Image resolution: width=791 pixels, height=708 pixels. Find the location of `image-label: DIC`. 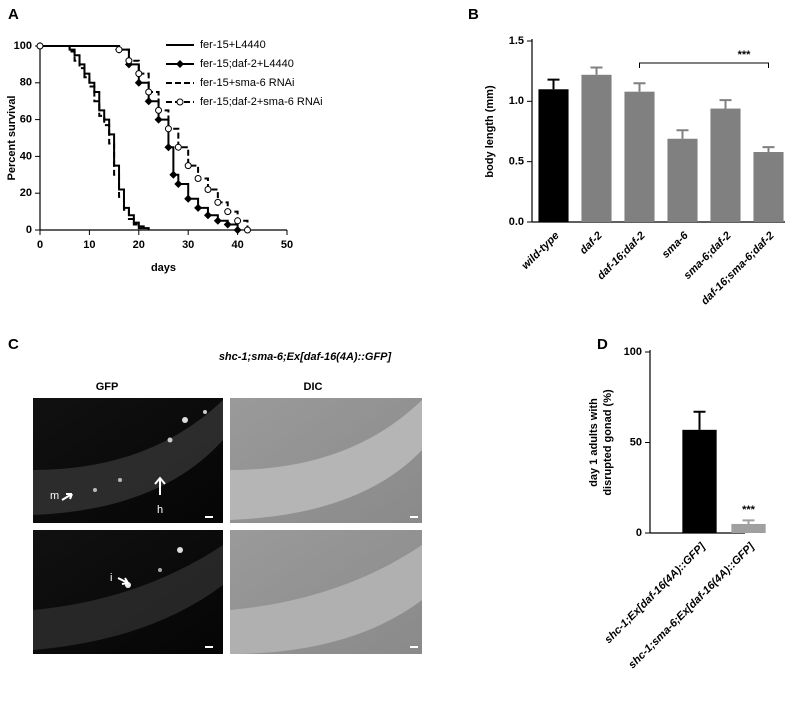

image-label: DIC is located at coordinates (313, 387).